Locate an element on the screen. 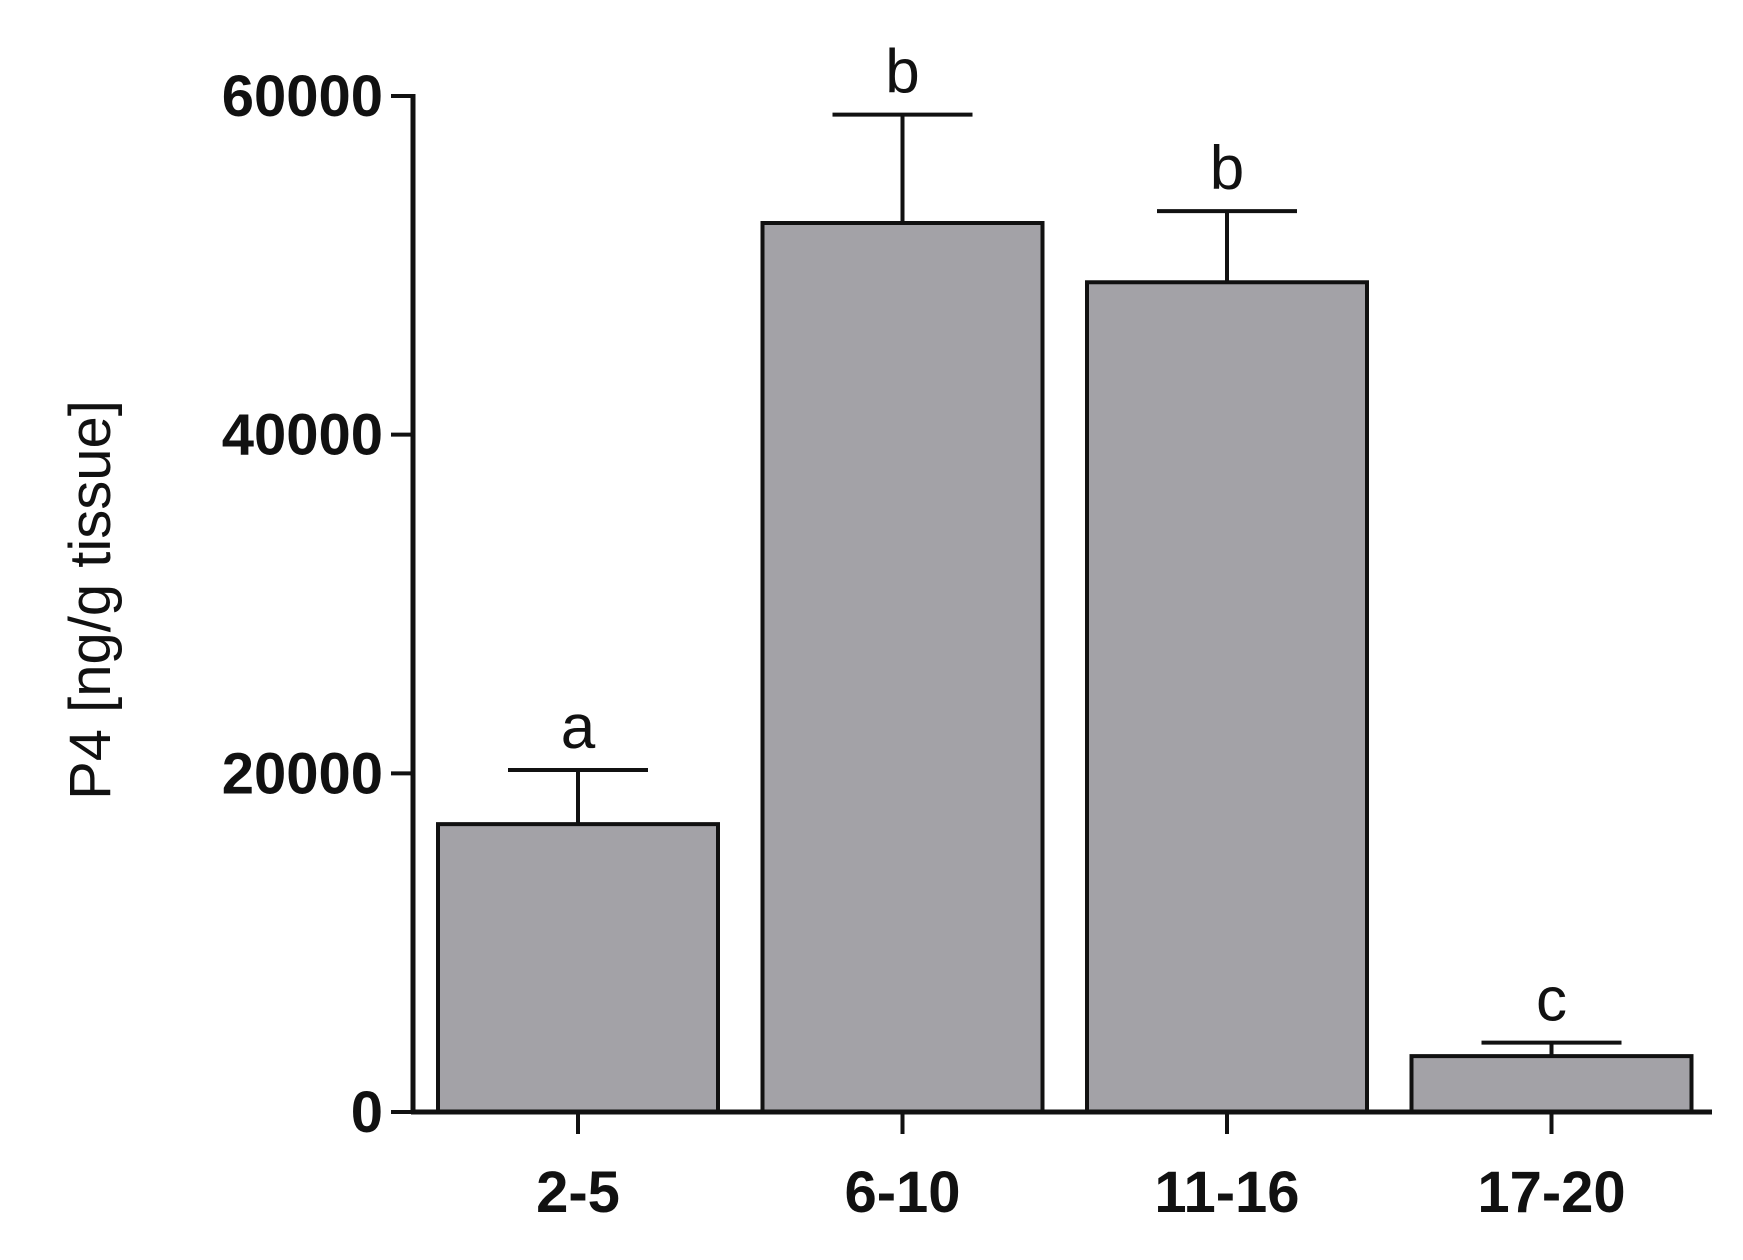 The height and width of the screenshot is (1260, 1743). y-axis: 0 20000 40000 60000 is located at coordinates (319, 604).